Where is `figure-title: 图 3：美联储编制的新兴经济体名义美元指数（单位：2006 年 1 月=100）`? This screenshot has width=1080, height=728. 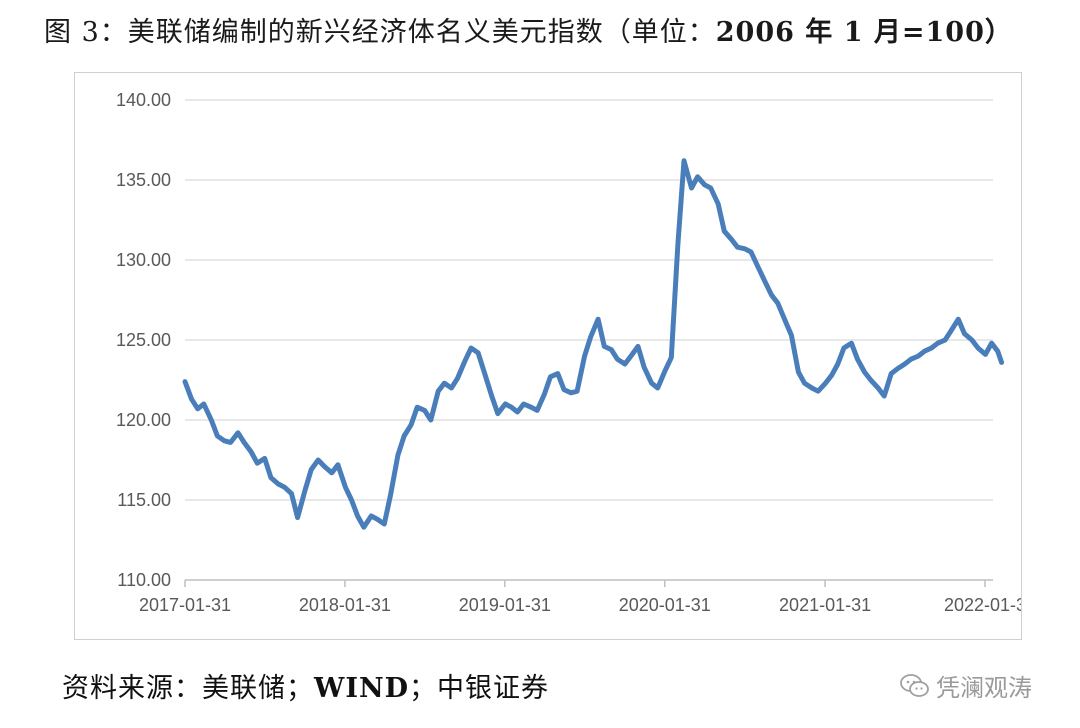 figure-title: 图 3：美联储编制的新兴经济体名义美元指数（单位：2006 年 1 月=100） is located at coordinates (528, 29).